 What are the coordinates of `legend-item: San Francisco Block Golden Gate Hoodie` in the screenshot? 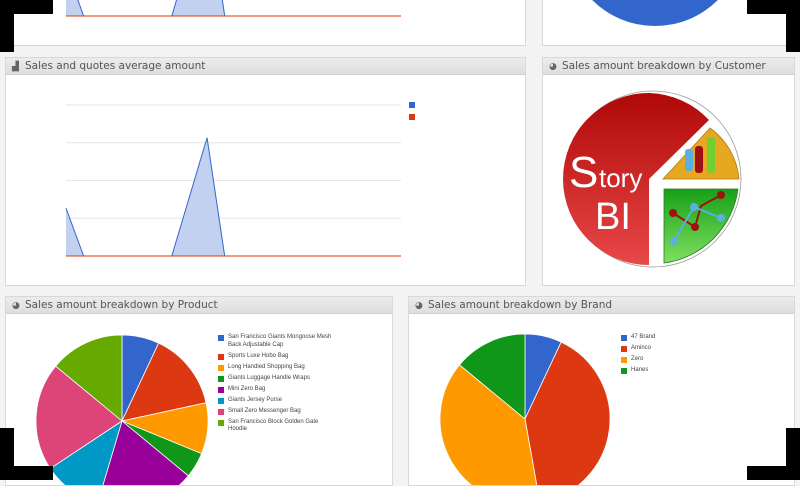 It's located at (275, 426).